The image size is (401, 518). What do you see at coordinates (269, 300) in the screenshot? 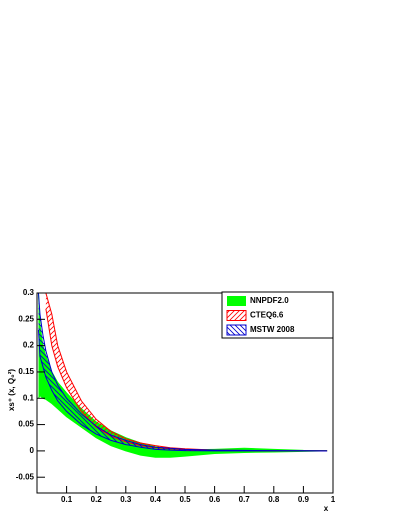
I see `legend-label: NNPDF2.0` at bounding box center [269, 300].